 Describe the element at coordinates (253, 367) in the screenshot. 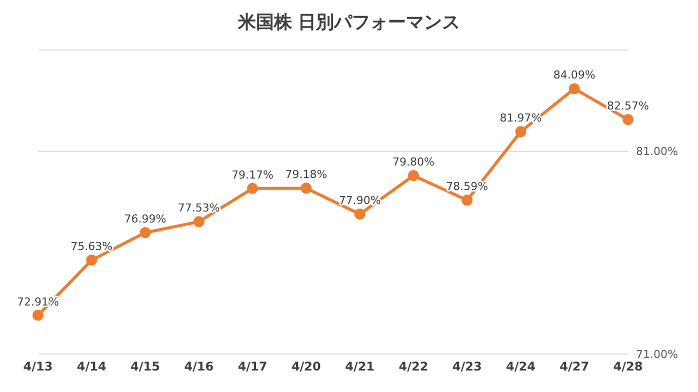

I see `x-tick-label: 4/17` at that location.